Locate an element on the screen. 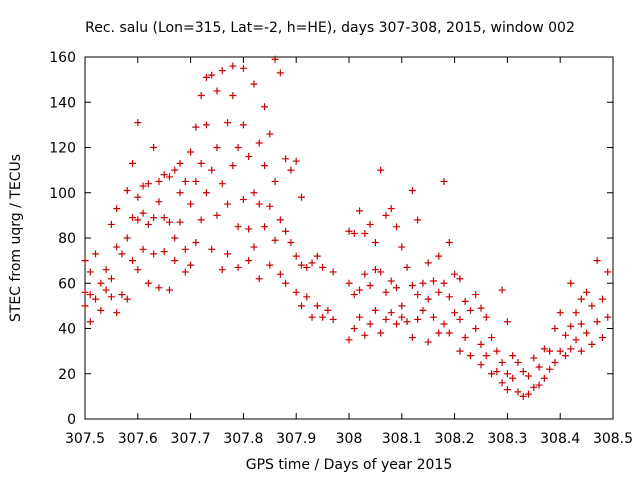  x-tick-label: 308 is located at coordinates (349, 439).